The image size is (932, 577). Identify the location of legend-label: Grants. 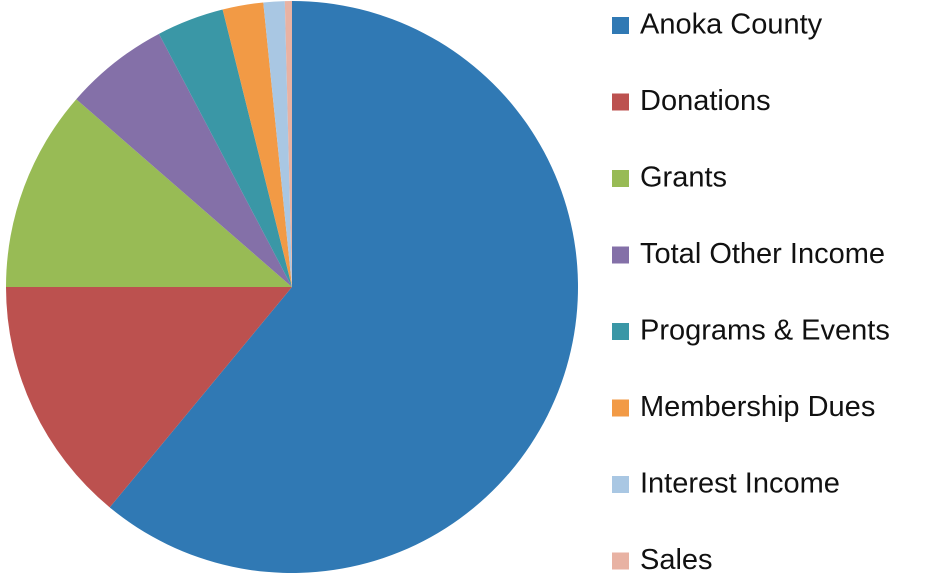
(683, 178).